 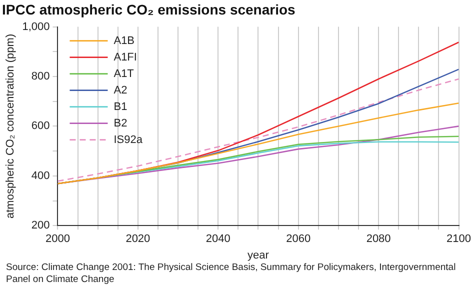 What do you see at coordinates (149, 9) in the screenshot?
I see `chart-title: IPCC atmospheric CO₂ emissions scenarios` at bounding box center [149, 9].